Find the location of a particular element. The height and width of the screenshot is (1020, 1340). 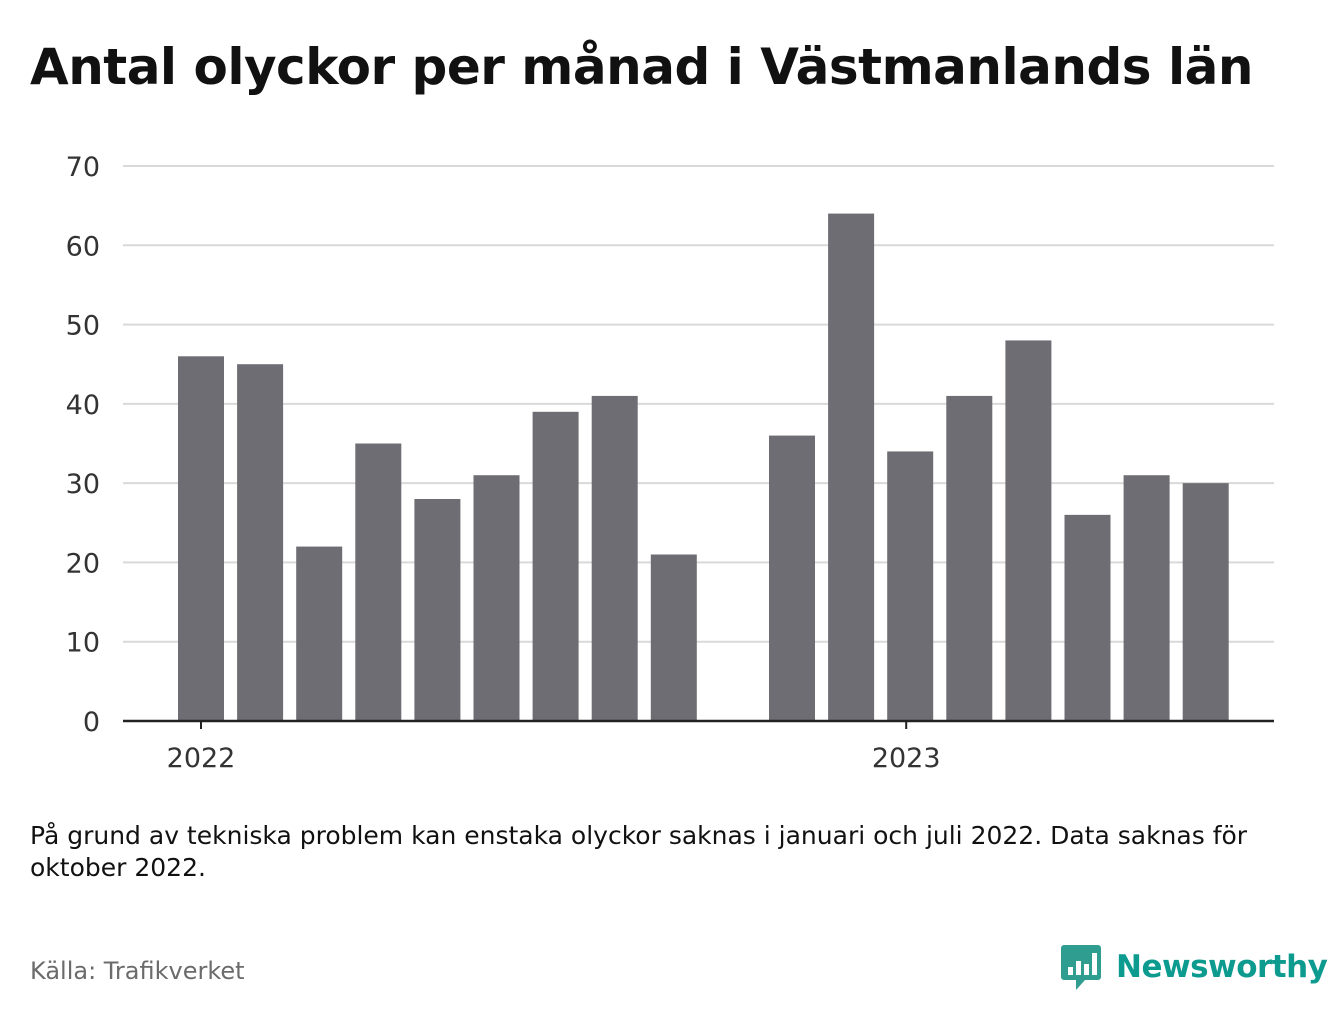

y-axis-tick-labels: 0 10 20 30 40 50 60 70 is located at coordinates (83, 445).